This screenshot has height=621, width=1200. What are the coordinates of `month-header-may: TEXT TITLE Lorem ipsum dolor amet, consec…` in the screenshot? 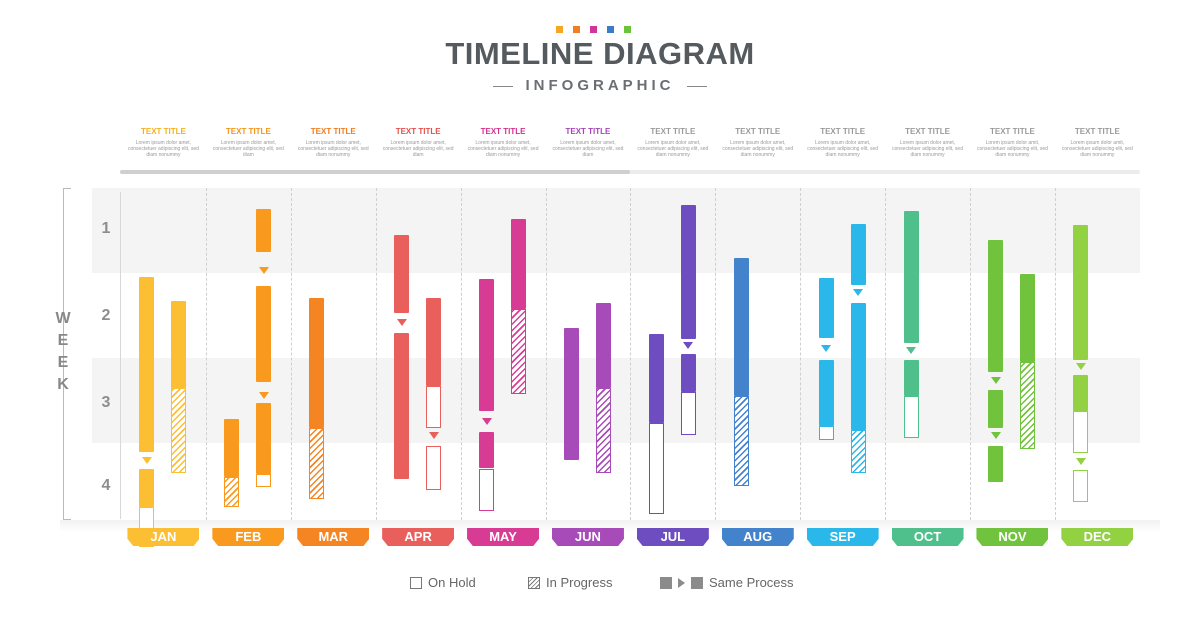 It's located at (503, 142).